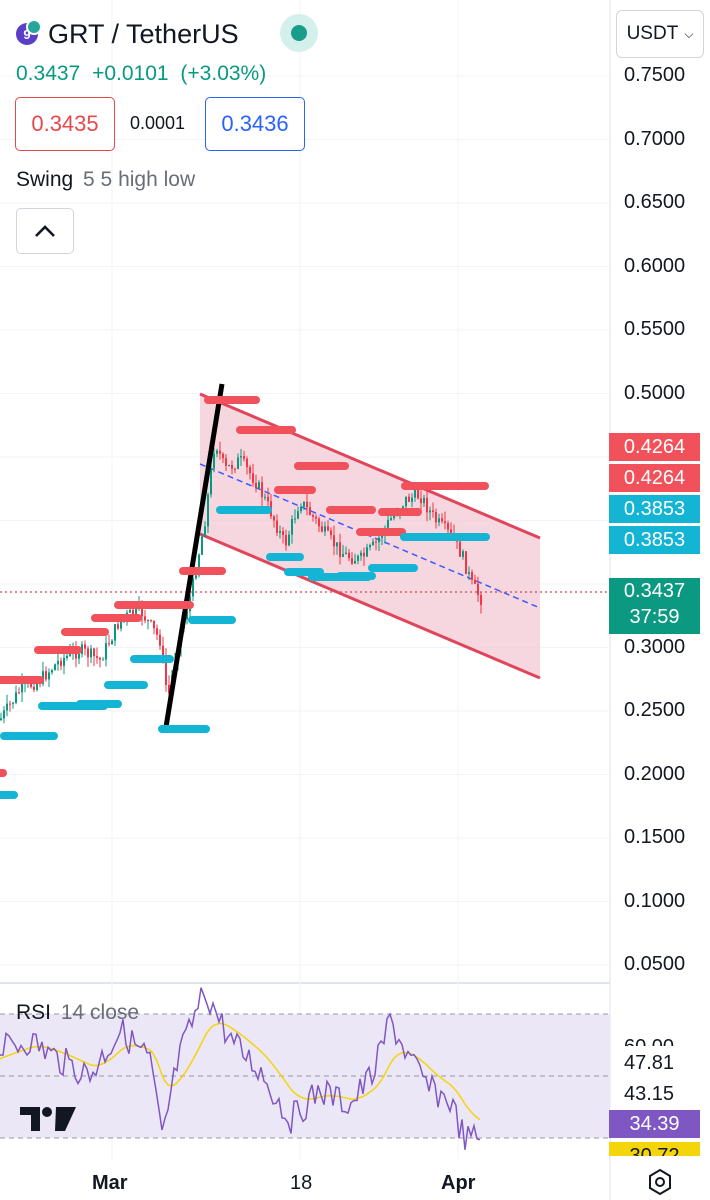 This screenshot has width=710, height=1200. What do you see at coordinates (654, 540) in the screenshot?
I see `swing-low-tag: 0.3853` at bounding box center [654, 540].